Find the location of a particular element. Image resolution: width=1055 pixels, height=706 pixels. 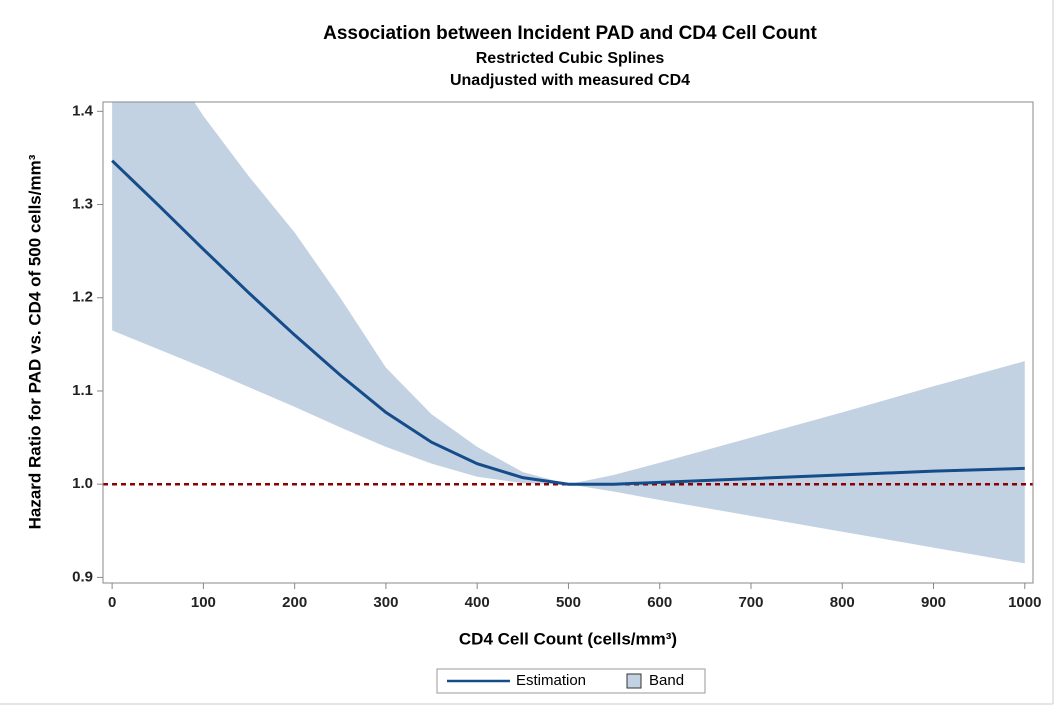

chart-subtitle: Unadjusted with measured CD4 is located at coordinates (570, 80).